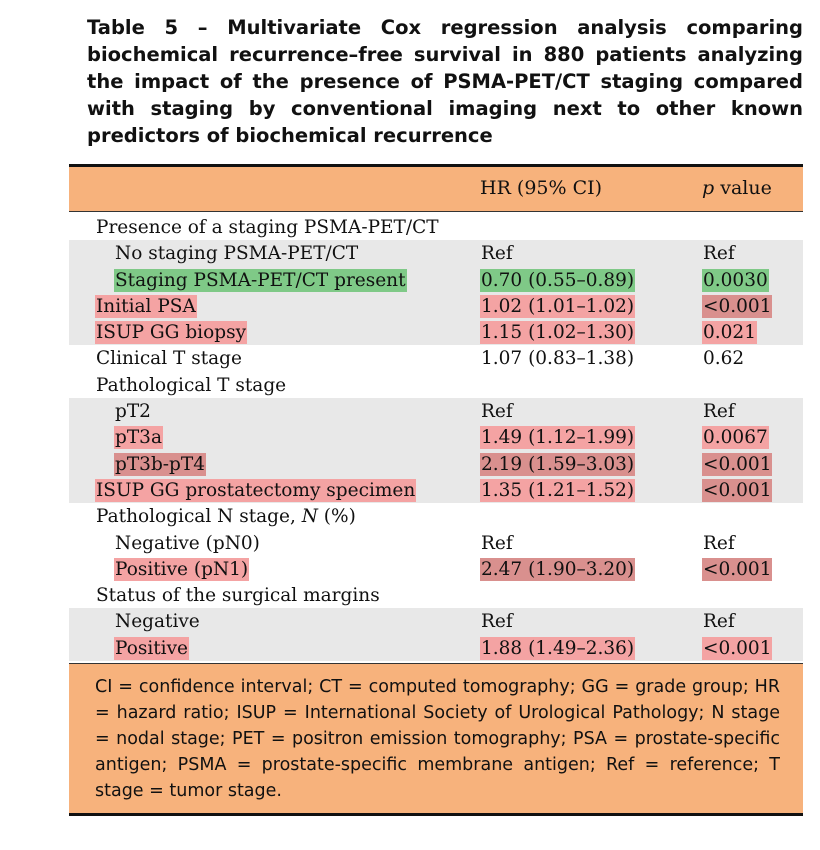 This screenshot has height=850, width=820. What do you see at coordinates (237, 254) in the screenshot?
I see `row-label: No staging PSMA-PET/CT` at bounding box center [237, 254].